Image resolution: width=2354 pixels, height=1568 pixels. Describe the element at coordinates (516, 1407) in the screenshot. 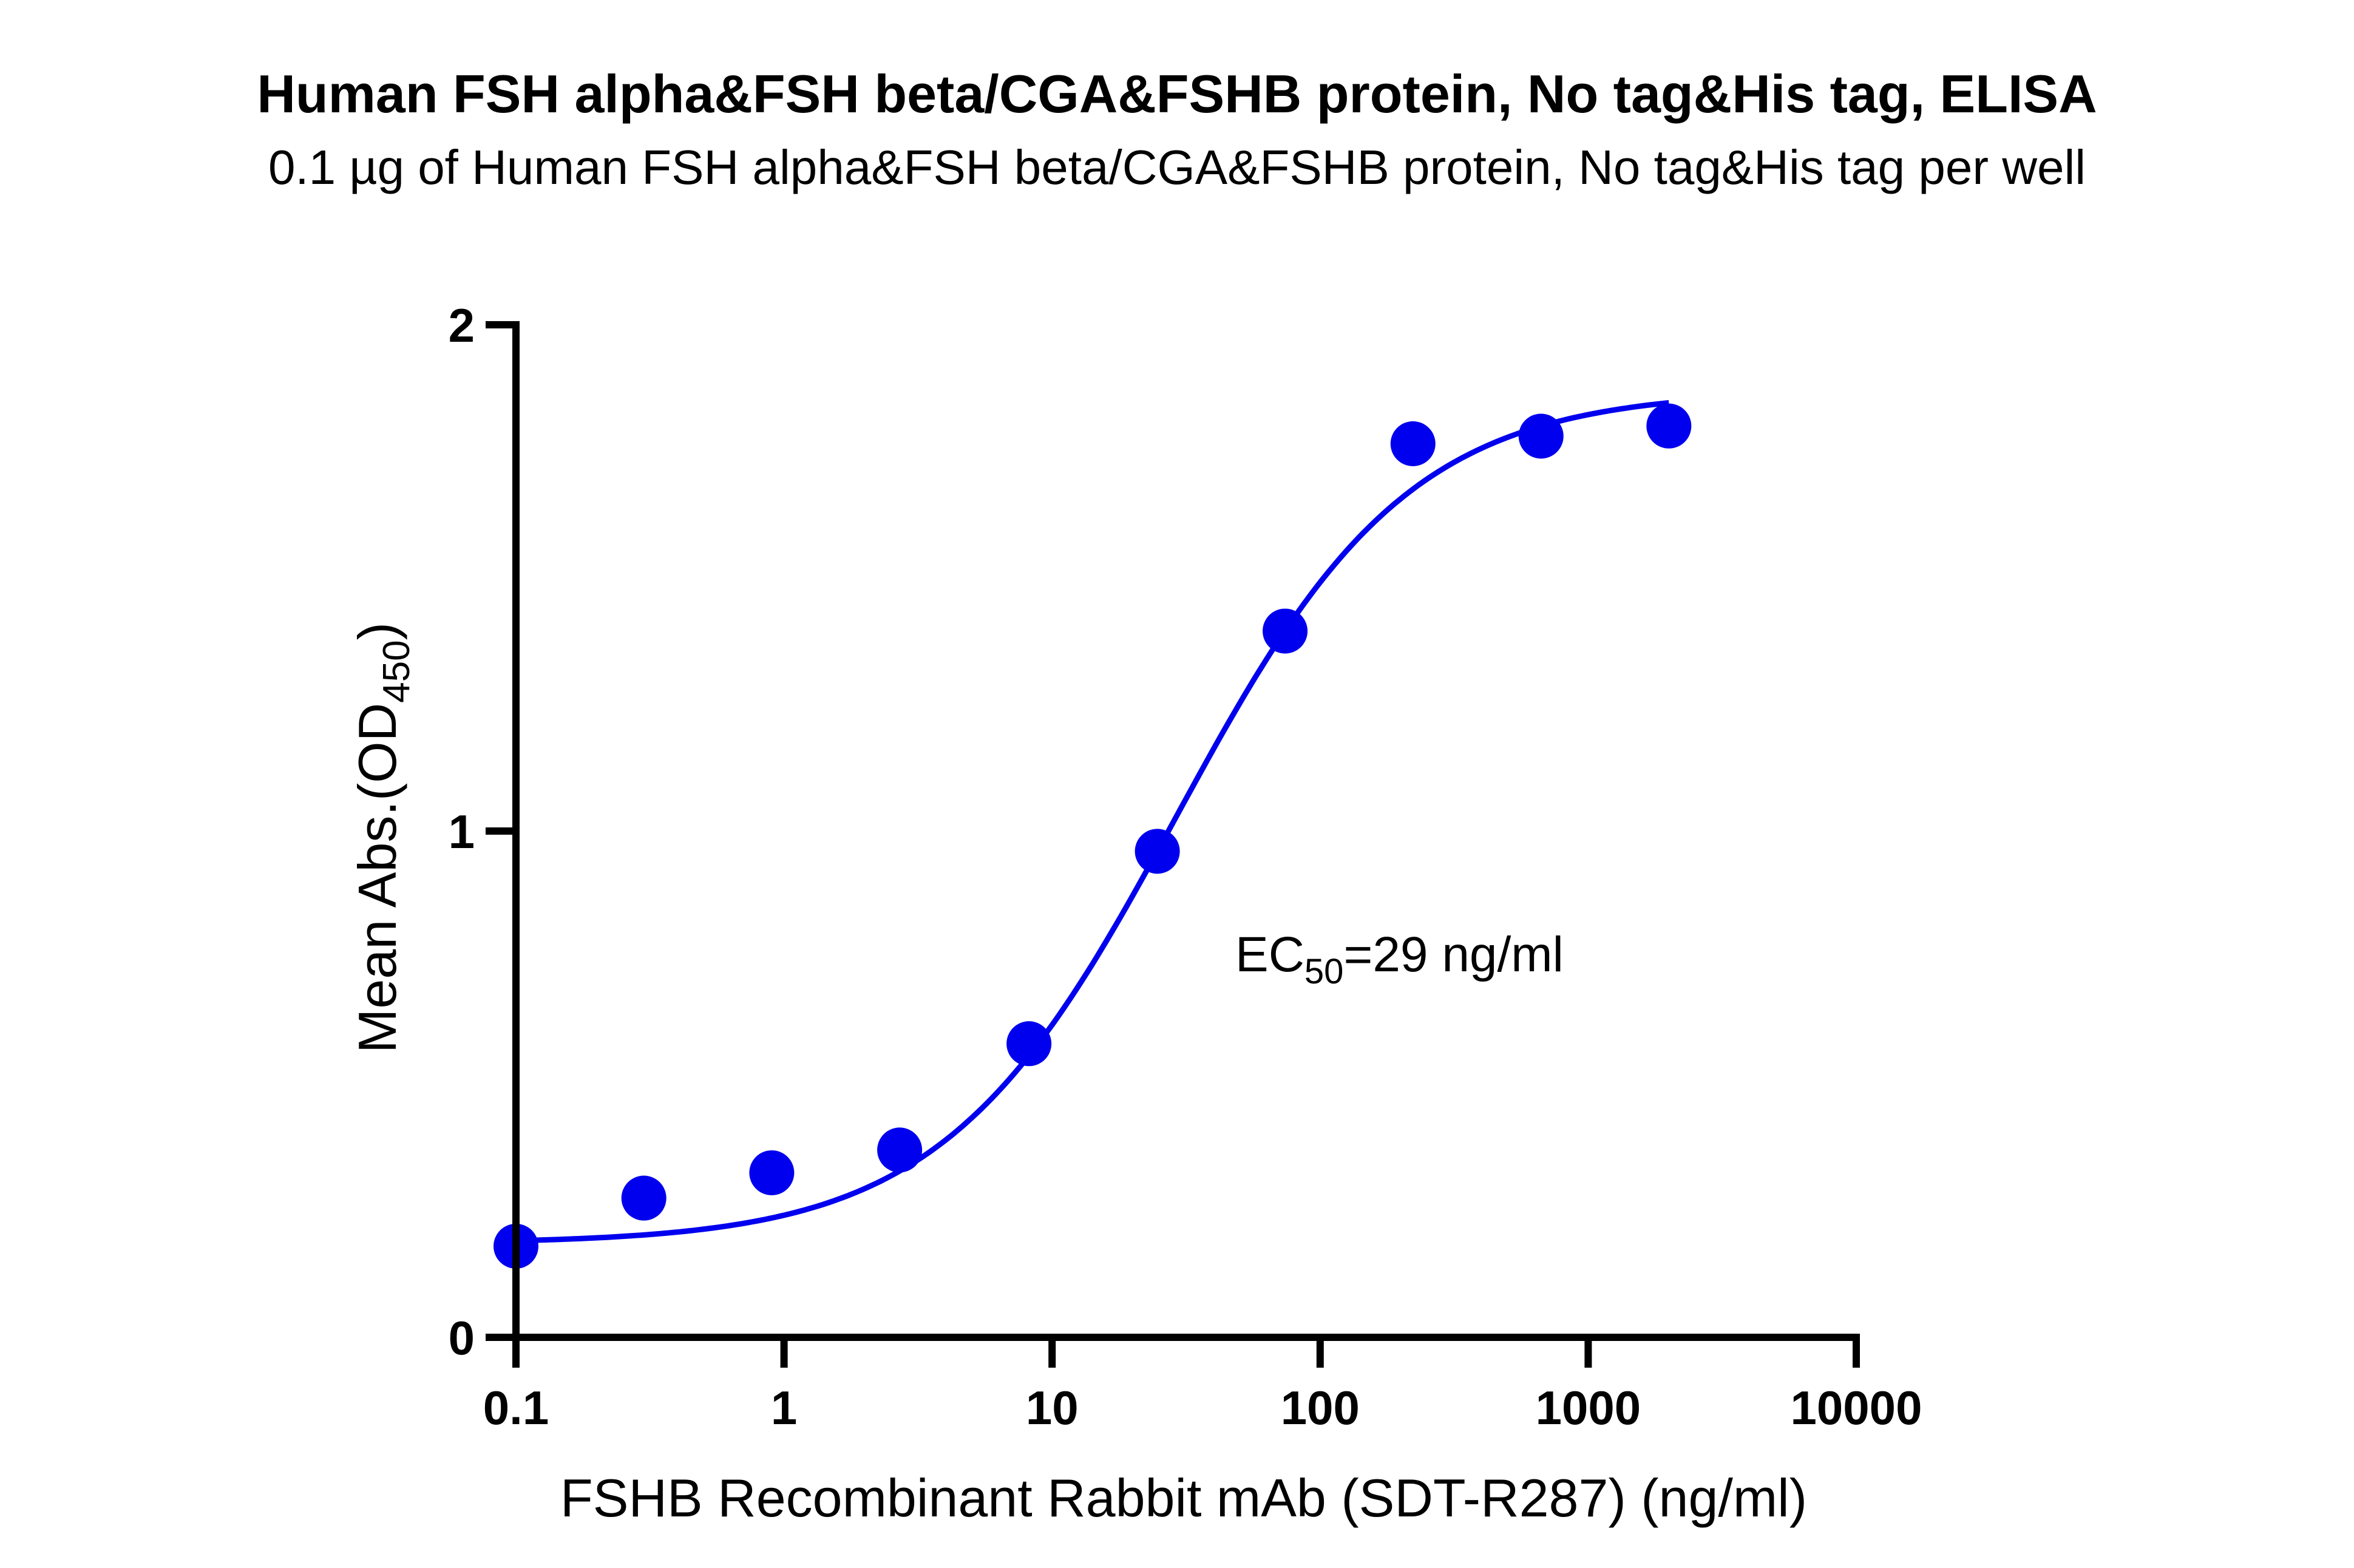

I see `x-tick-label: 0.1` at that location.